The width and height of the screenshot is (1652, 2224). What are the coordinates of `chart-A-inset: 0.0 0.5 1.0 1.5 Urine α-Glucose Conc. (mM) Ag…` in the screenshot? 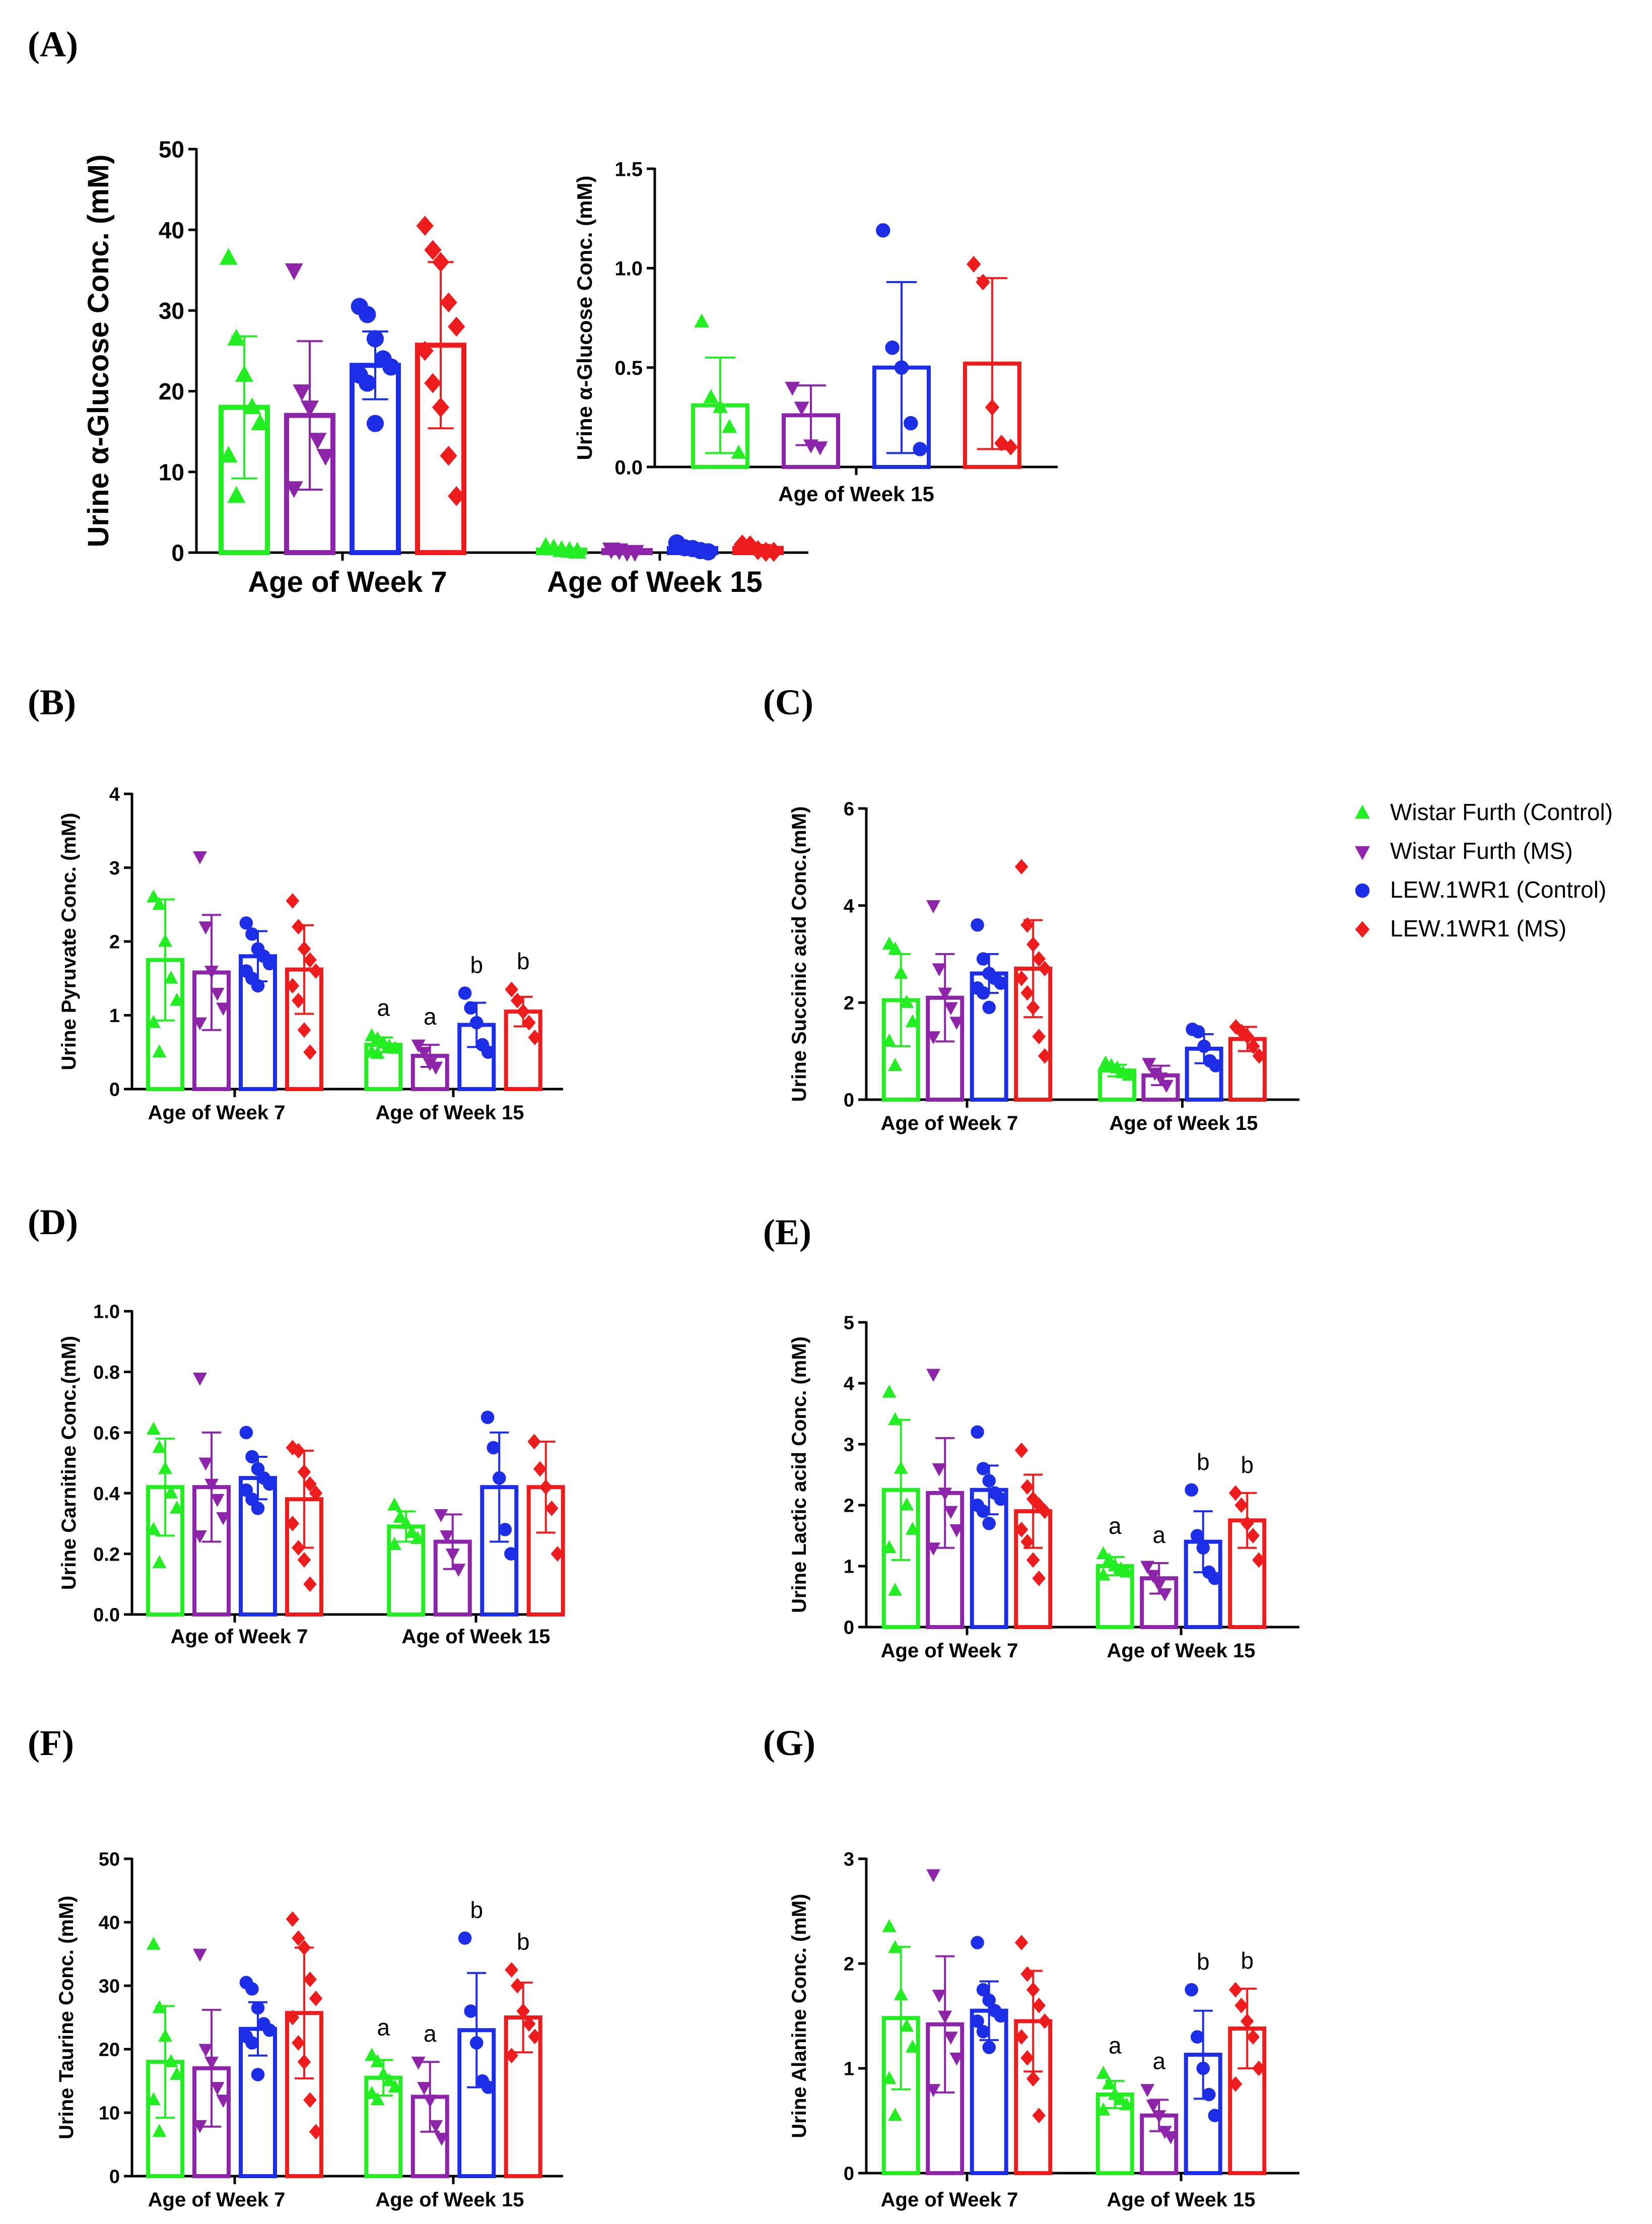 It's located at (816, 332).